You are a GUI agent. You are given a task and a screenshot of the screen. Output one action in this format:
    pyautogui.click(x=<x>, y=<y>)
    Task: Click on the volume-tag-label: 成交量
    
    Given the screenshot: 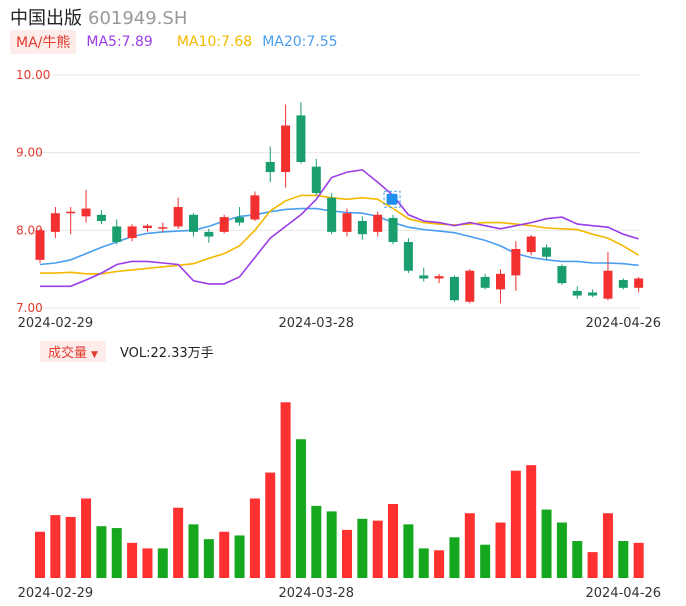 What is the action you would take?
    pyautogui.click(x=68, y=353)
    